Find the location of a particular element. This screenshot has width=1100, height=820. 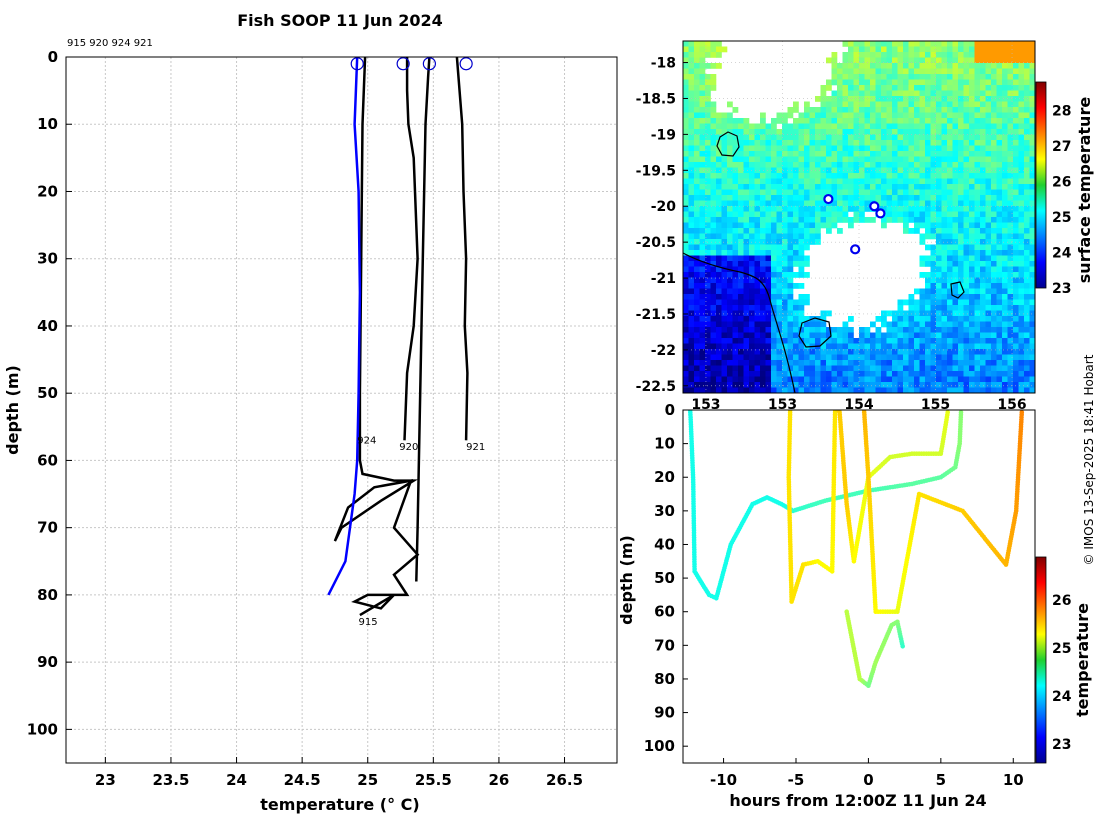

ts-point-track-b is located at coordinates (961, 412).